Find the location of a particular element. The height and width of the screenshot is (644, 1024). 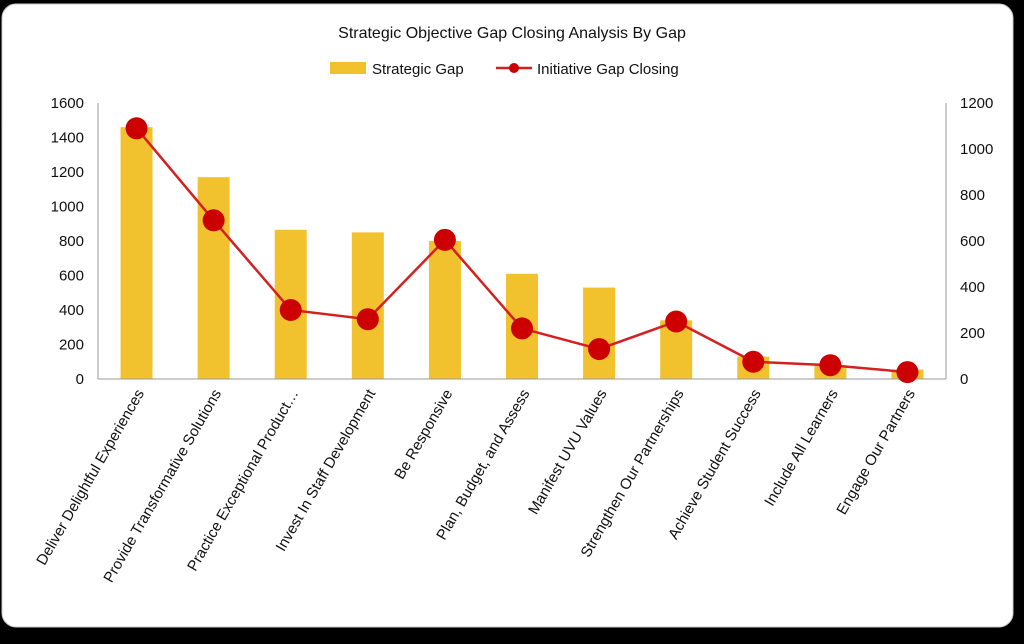

y-left-tick-label: 800 is located at coordinates (71, 241).